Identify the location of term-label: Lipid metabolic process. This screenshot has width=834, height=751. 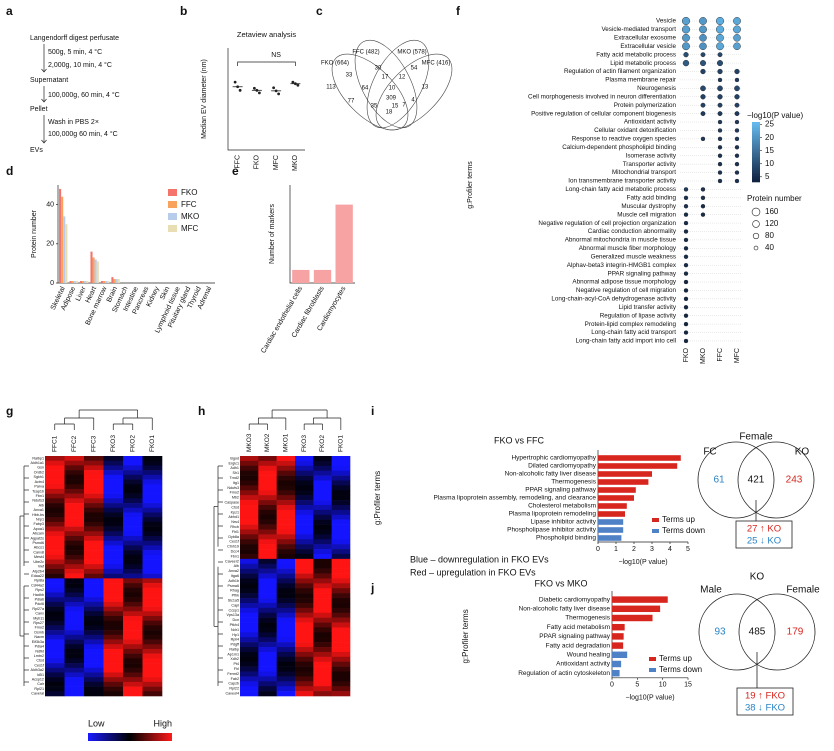
(643, 63).